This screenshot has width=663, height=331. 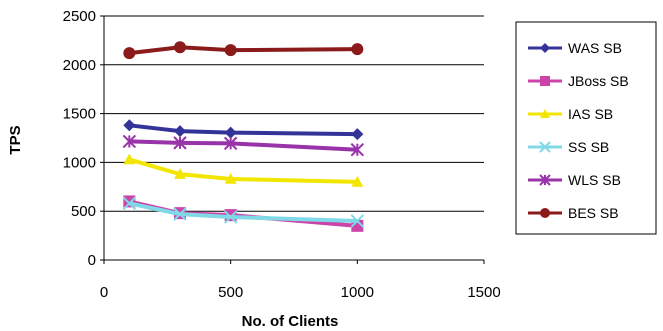 I want to click on legend-label: IAS SB, so click(x=590, y=114).